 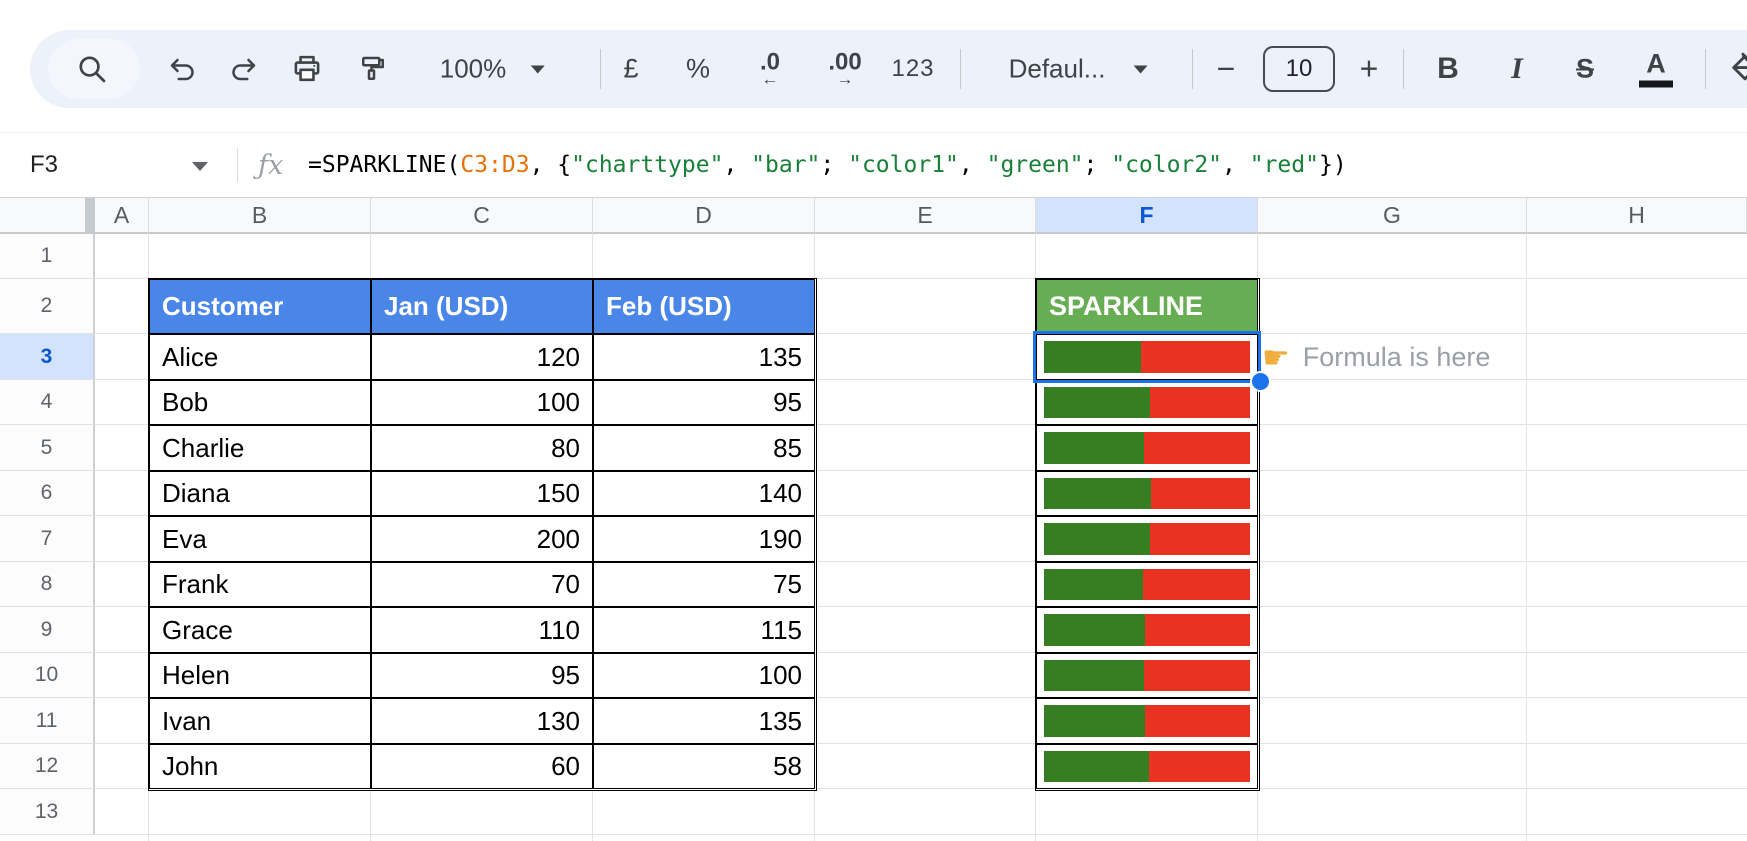 I want to click on row-header-3: 3, so click(x=47, y=357).